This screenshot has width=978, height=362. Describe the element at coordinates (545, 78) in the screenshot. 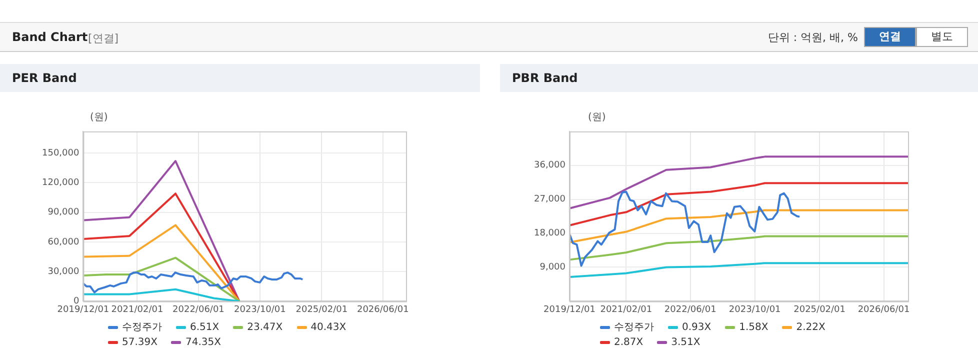

I see `chart-title: PBR Band` at that location.